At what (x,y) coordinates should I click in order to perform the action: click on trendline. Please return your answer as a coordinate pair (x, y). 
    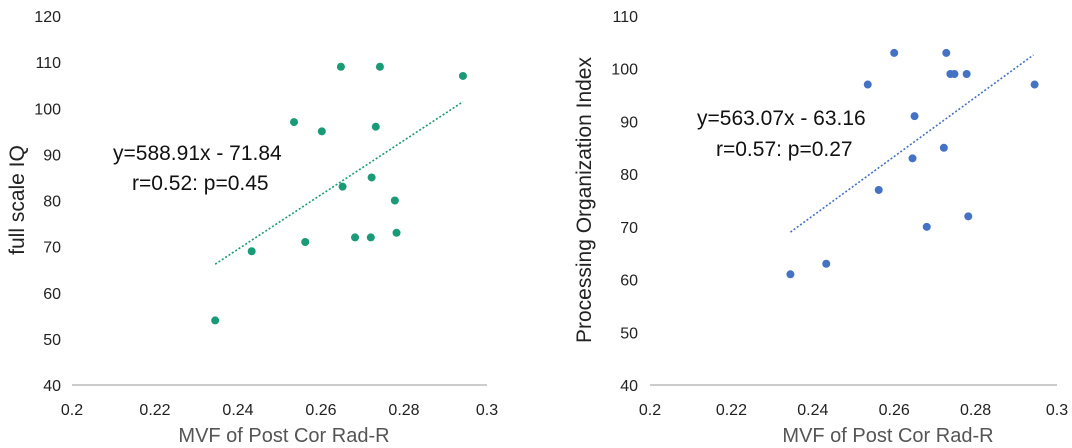
    Looking at the image, I should click on (339, 183).